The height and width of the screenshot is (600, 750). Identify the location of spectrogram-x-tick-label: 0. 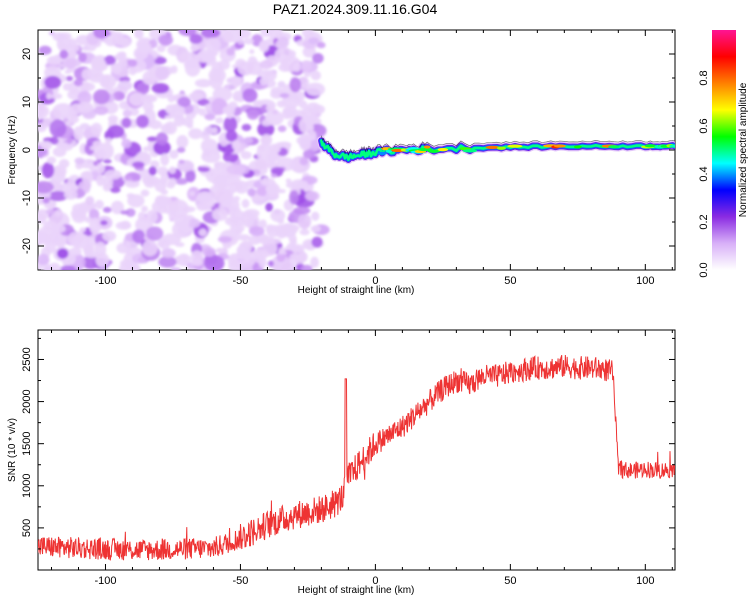
(375, 281).